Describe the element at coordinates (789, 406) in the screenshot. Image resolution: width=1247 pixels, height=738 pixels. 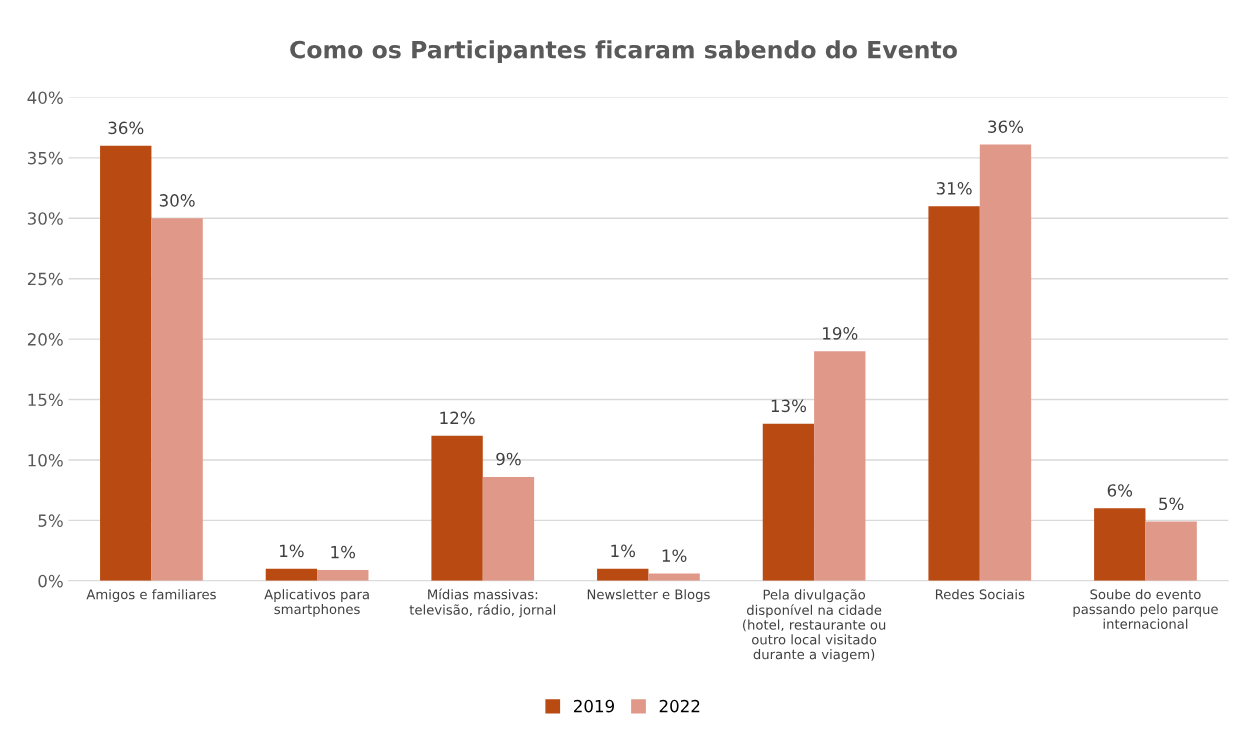
I see `data-label: 13%` at that location.